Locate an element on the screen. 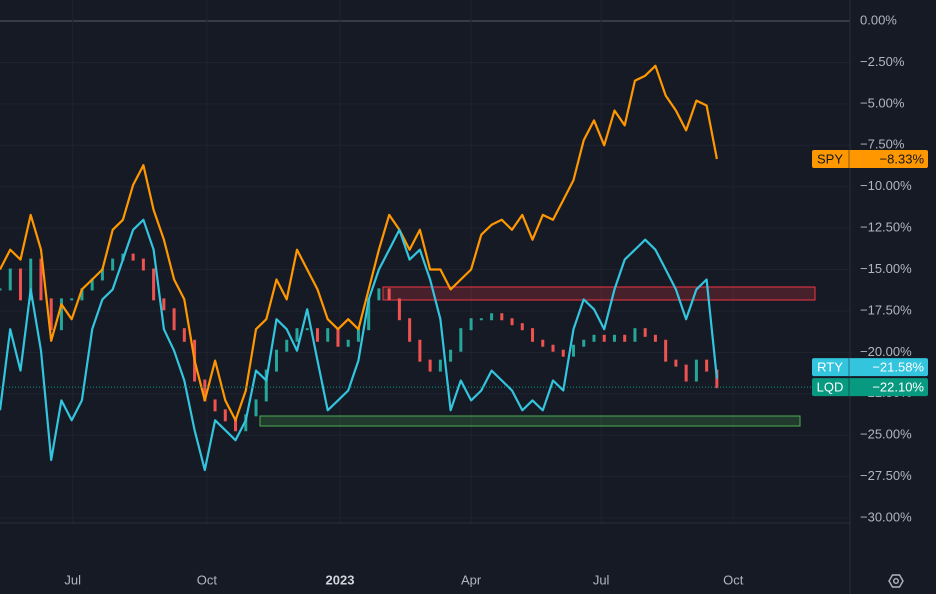 This screenshot has height=594, width=936. end-value-label: −22.10% is located at coordinates (898, 387).